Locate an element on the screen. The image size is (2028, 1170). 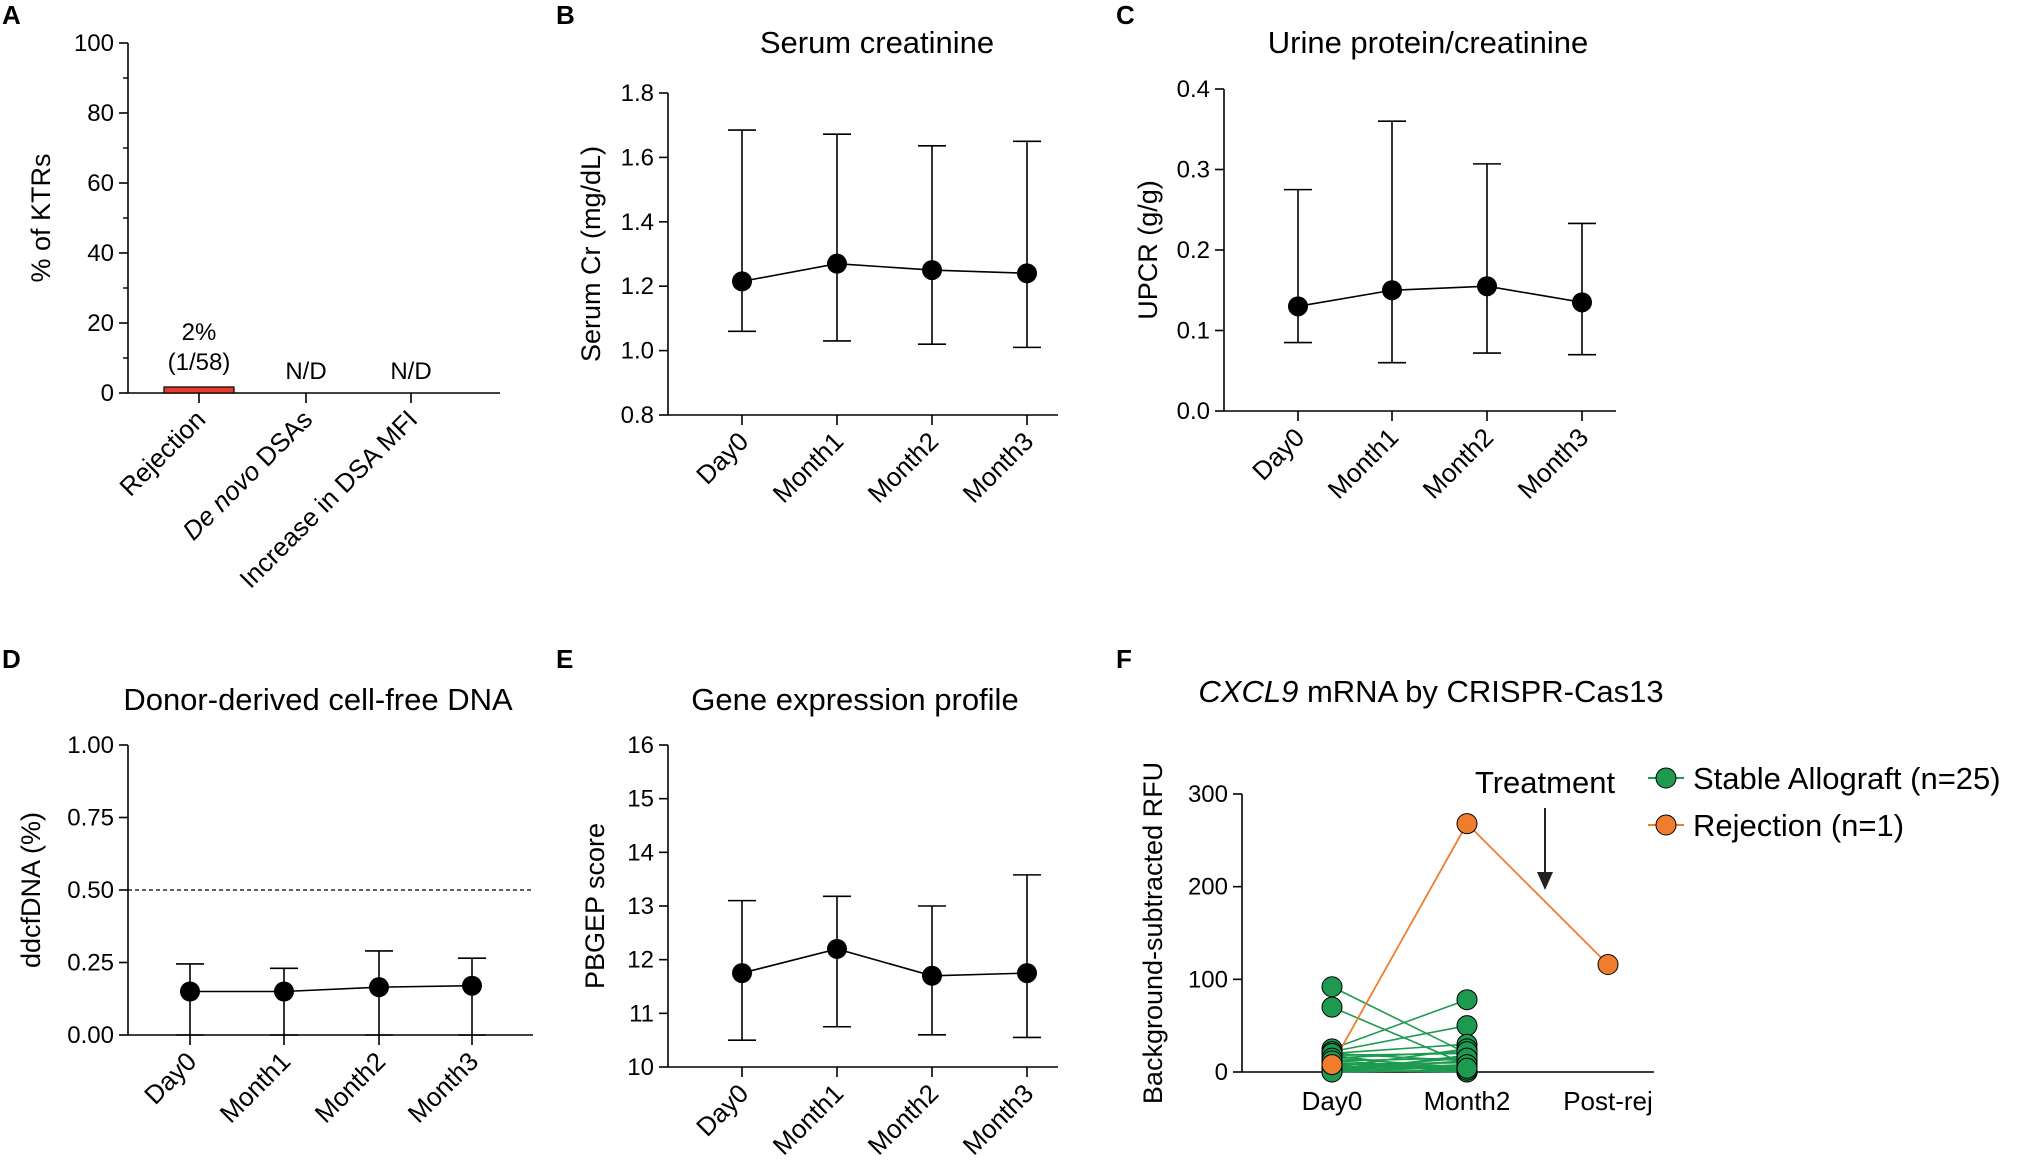
b-x-tick-label-3: Month3 is located at coordinates (998, 467).